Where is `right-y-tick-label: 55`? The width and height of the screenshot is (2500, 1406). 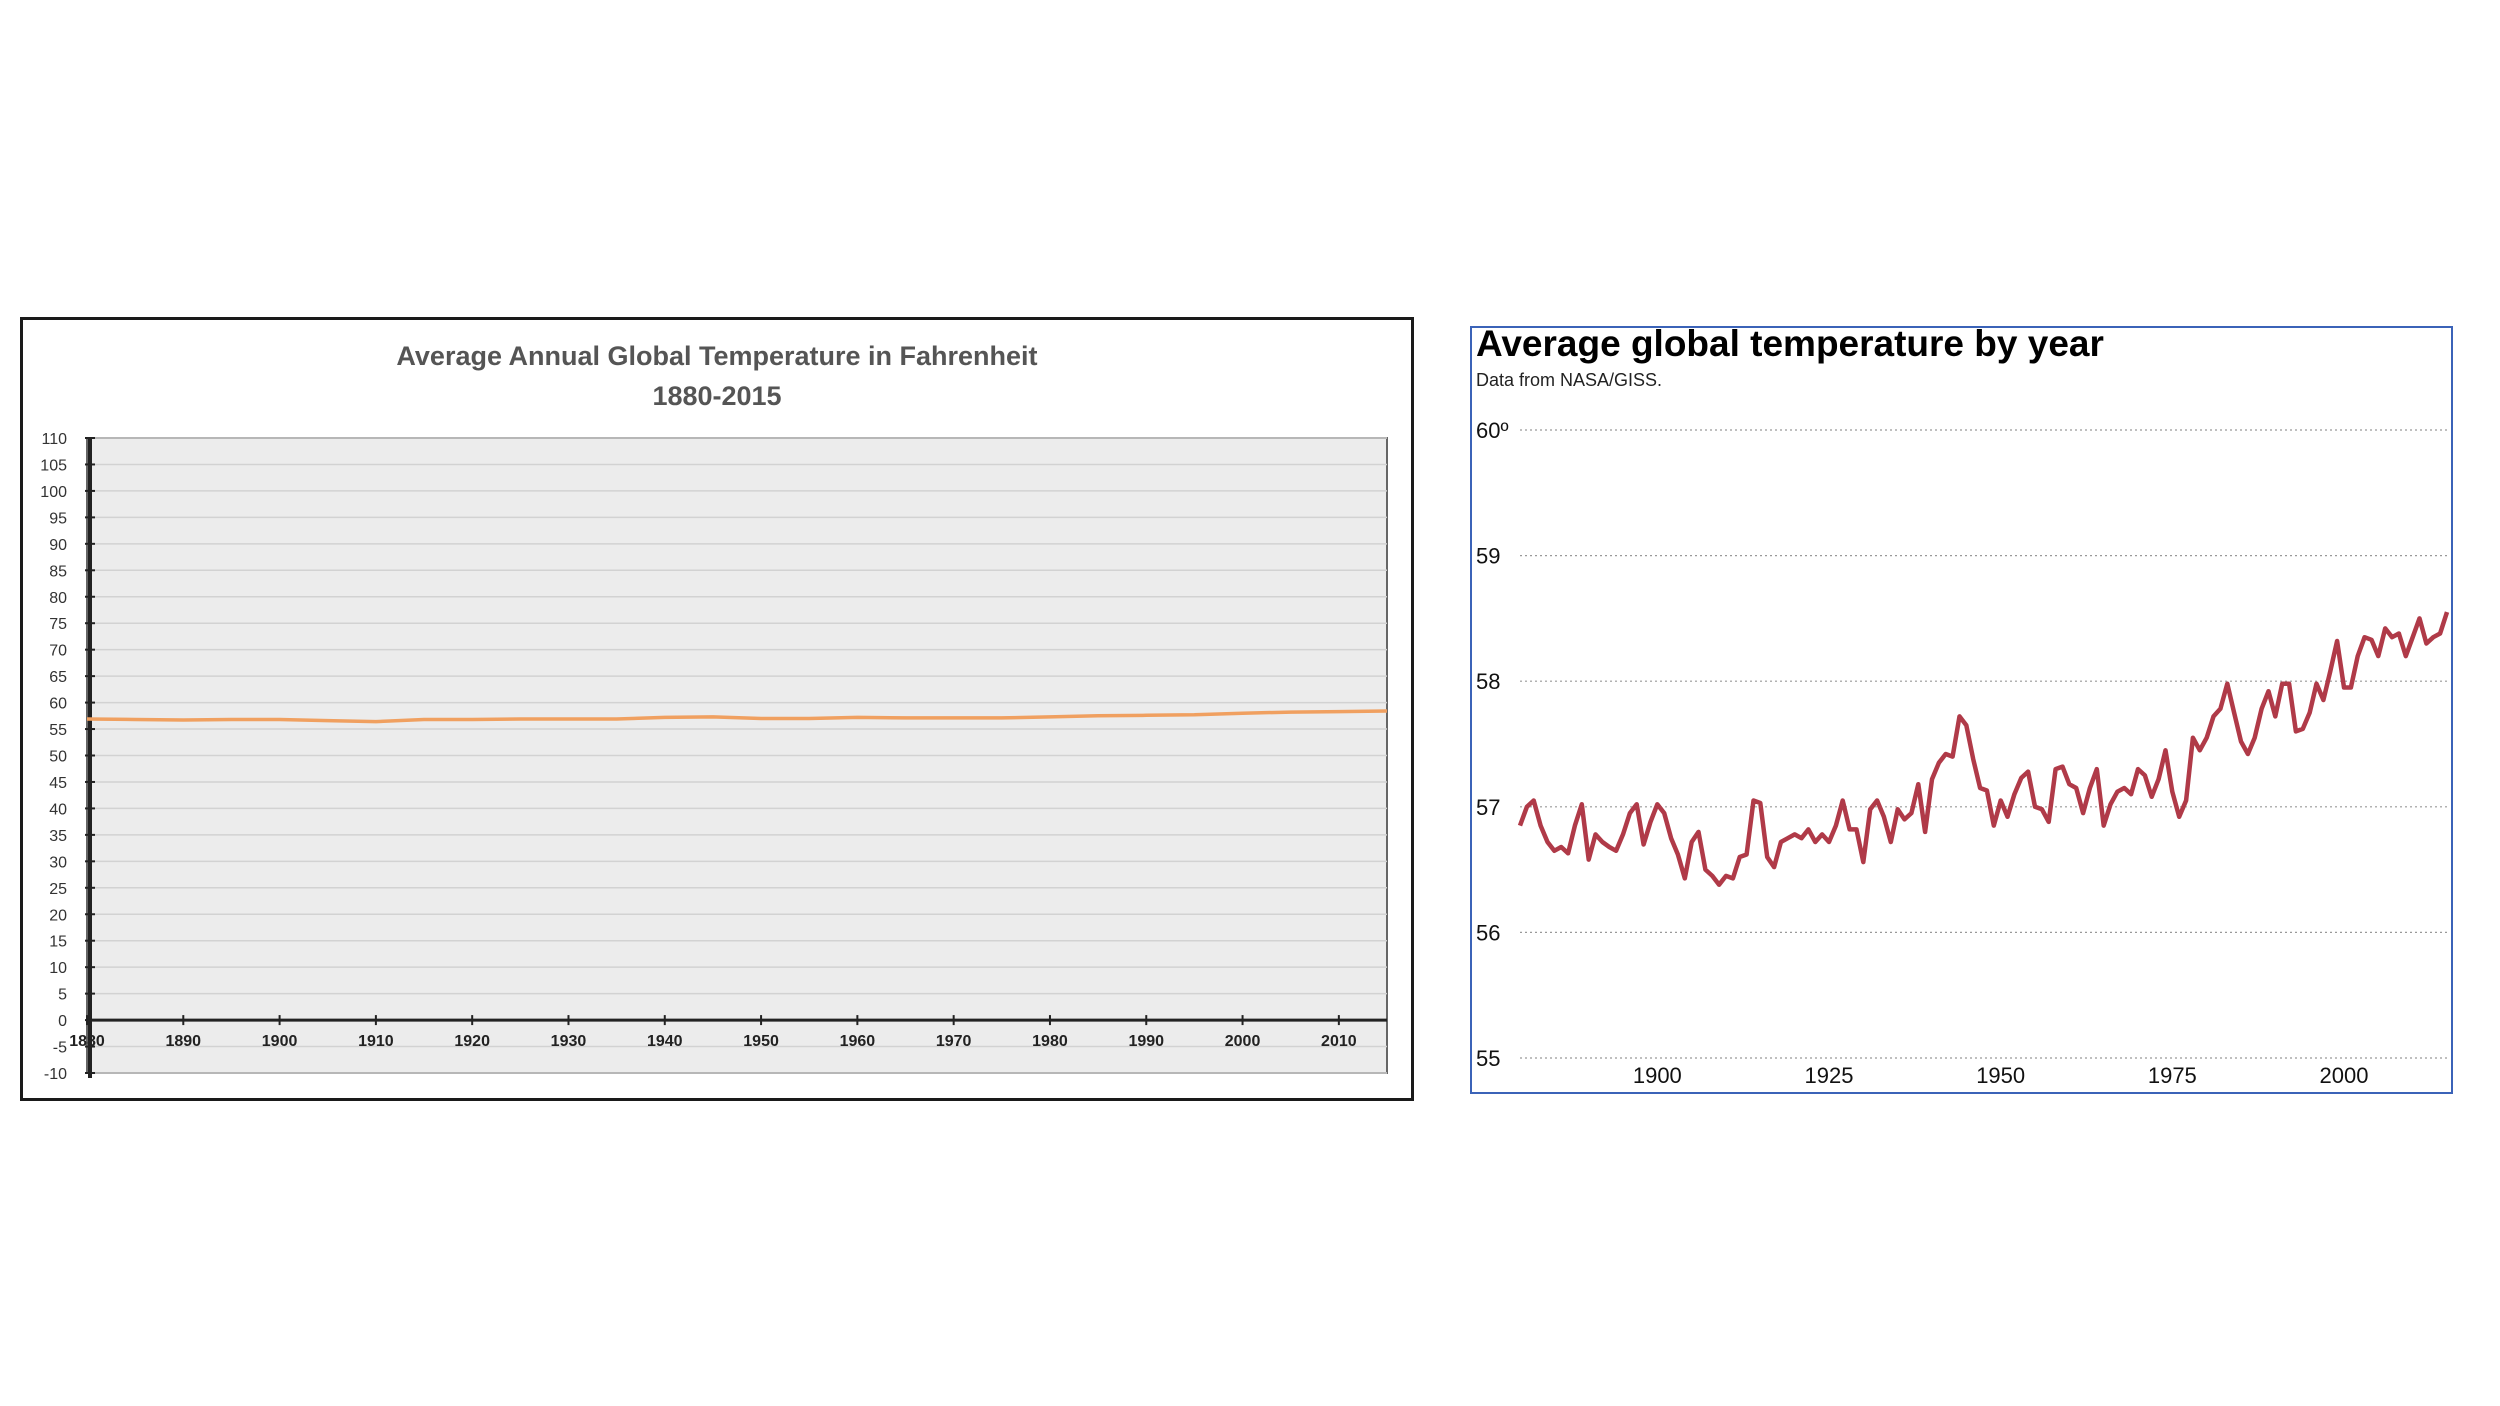 right-y-tick-label: 55 is located at coordinates (1488, 1058).